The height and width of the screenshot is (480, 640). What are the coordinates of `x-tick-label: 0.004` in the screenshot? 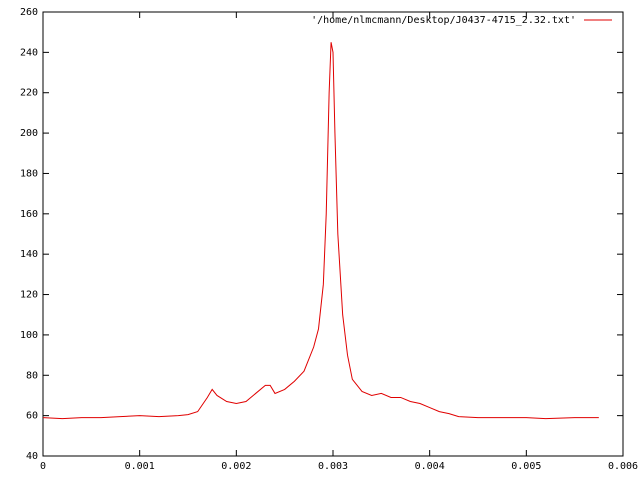 It's located at (430, 466).